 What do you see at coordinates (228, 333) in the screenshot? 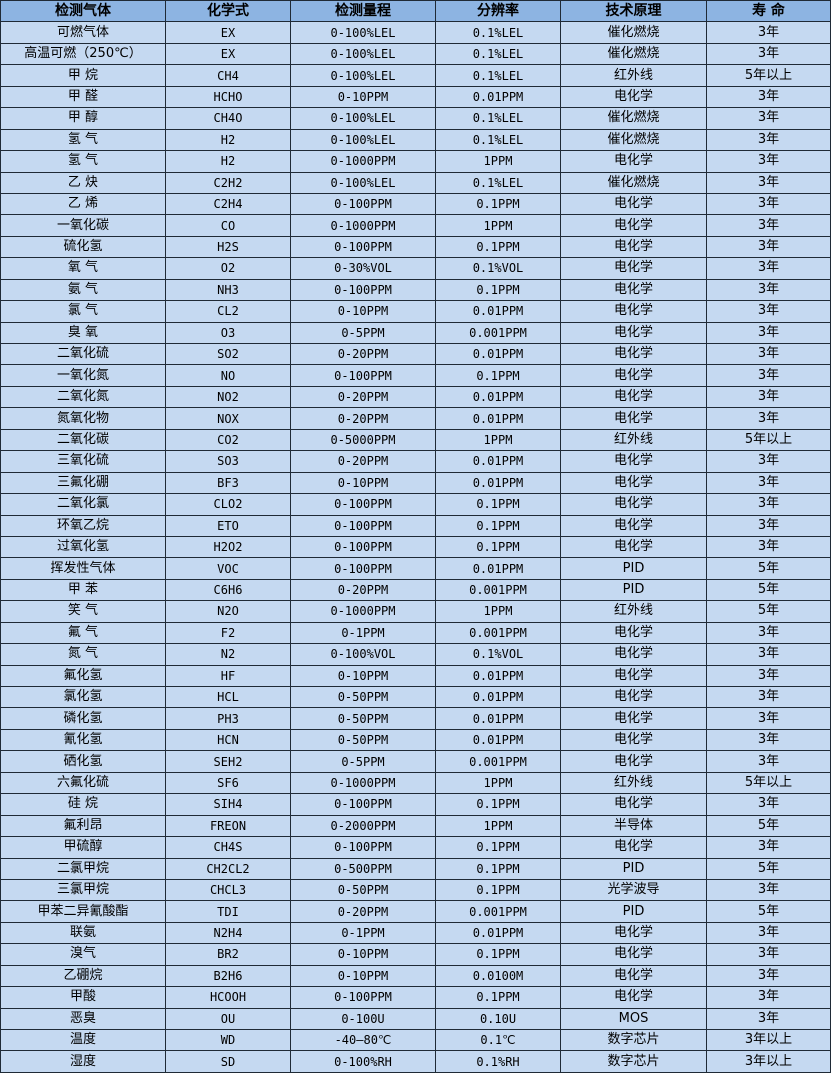
I see `cell-formula: O3` at bounding box center [228, 333].